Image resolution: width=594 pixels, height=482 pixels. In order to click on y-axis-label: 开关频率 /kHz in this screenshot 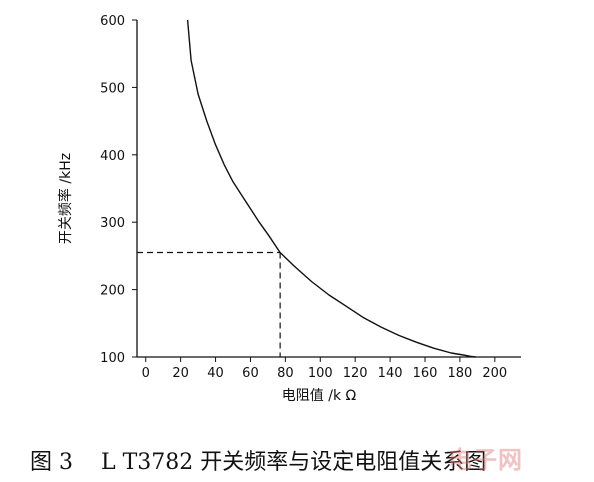, I will do `click(65, 198)`.